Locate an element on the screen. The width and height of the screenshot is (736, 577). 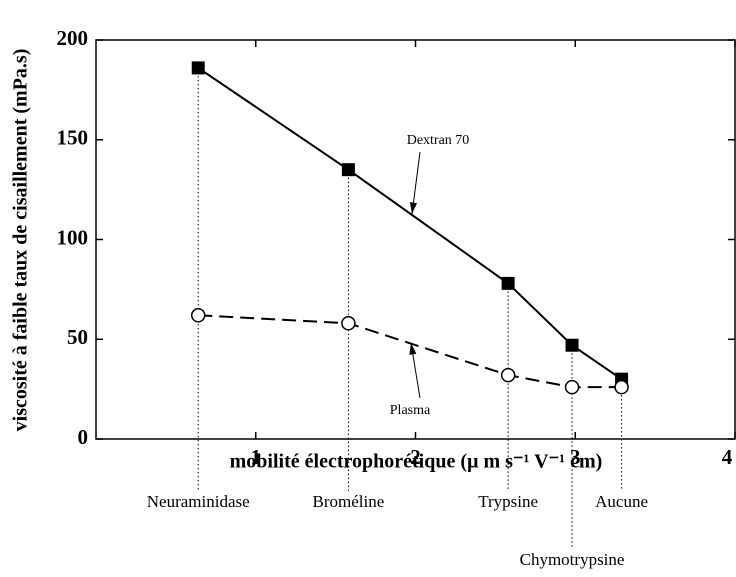
y-tick-label: 0 is located at coordinates (83, 437).